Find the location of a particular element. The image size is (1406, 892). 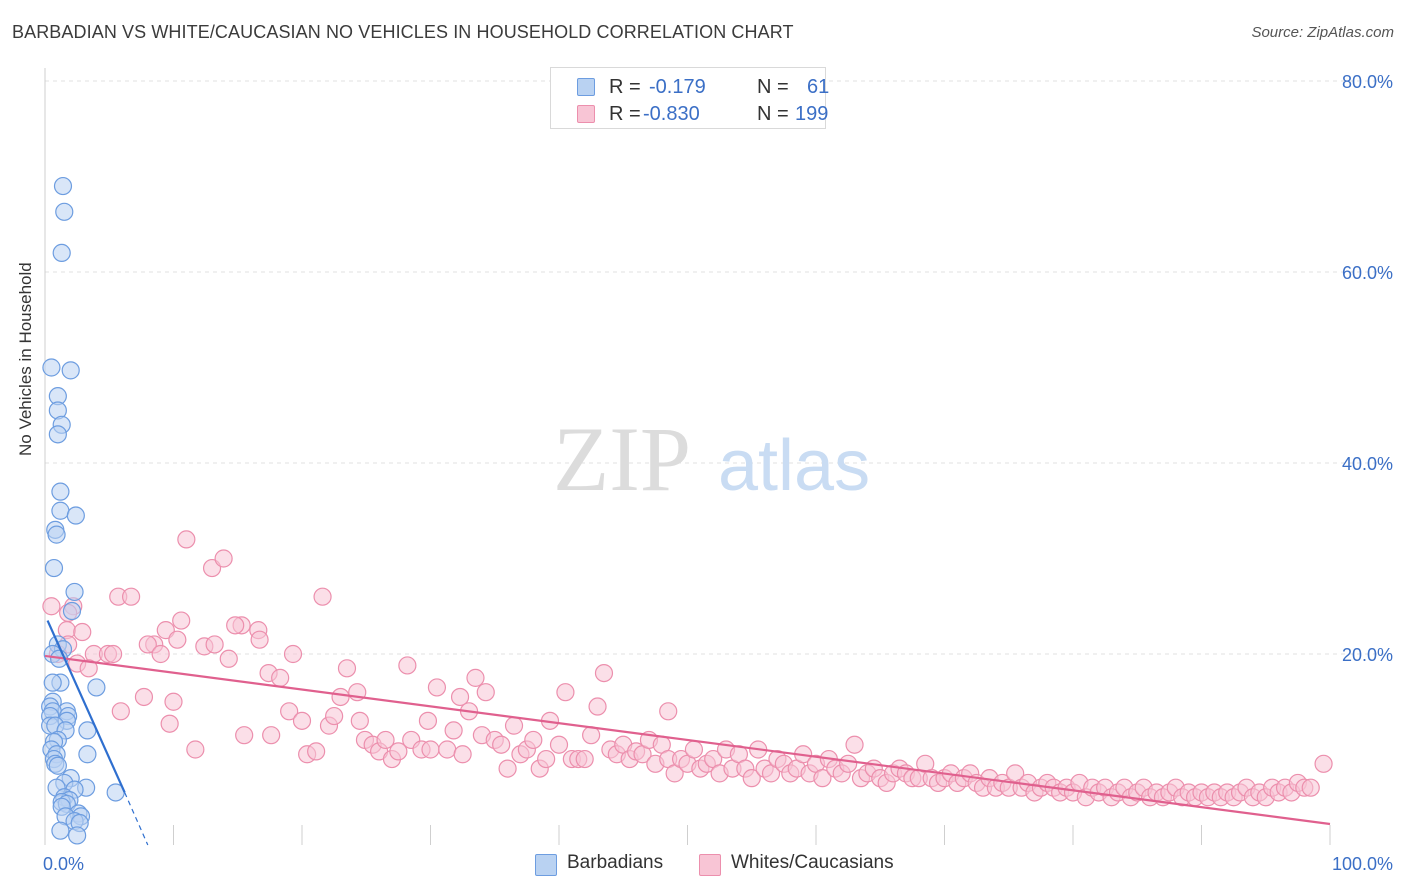

x-tick-label: 0.0% is located at coordinates (63, 864).